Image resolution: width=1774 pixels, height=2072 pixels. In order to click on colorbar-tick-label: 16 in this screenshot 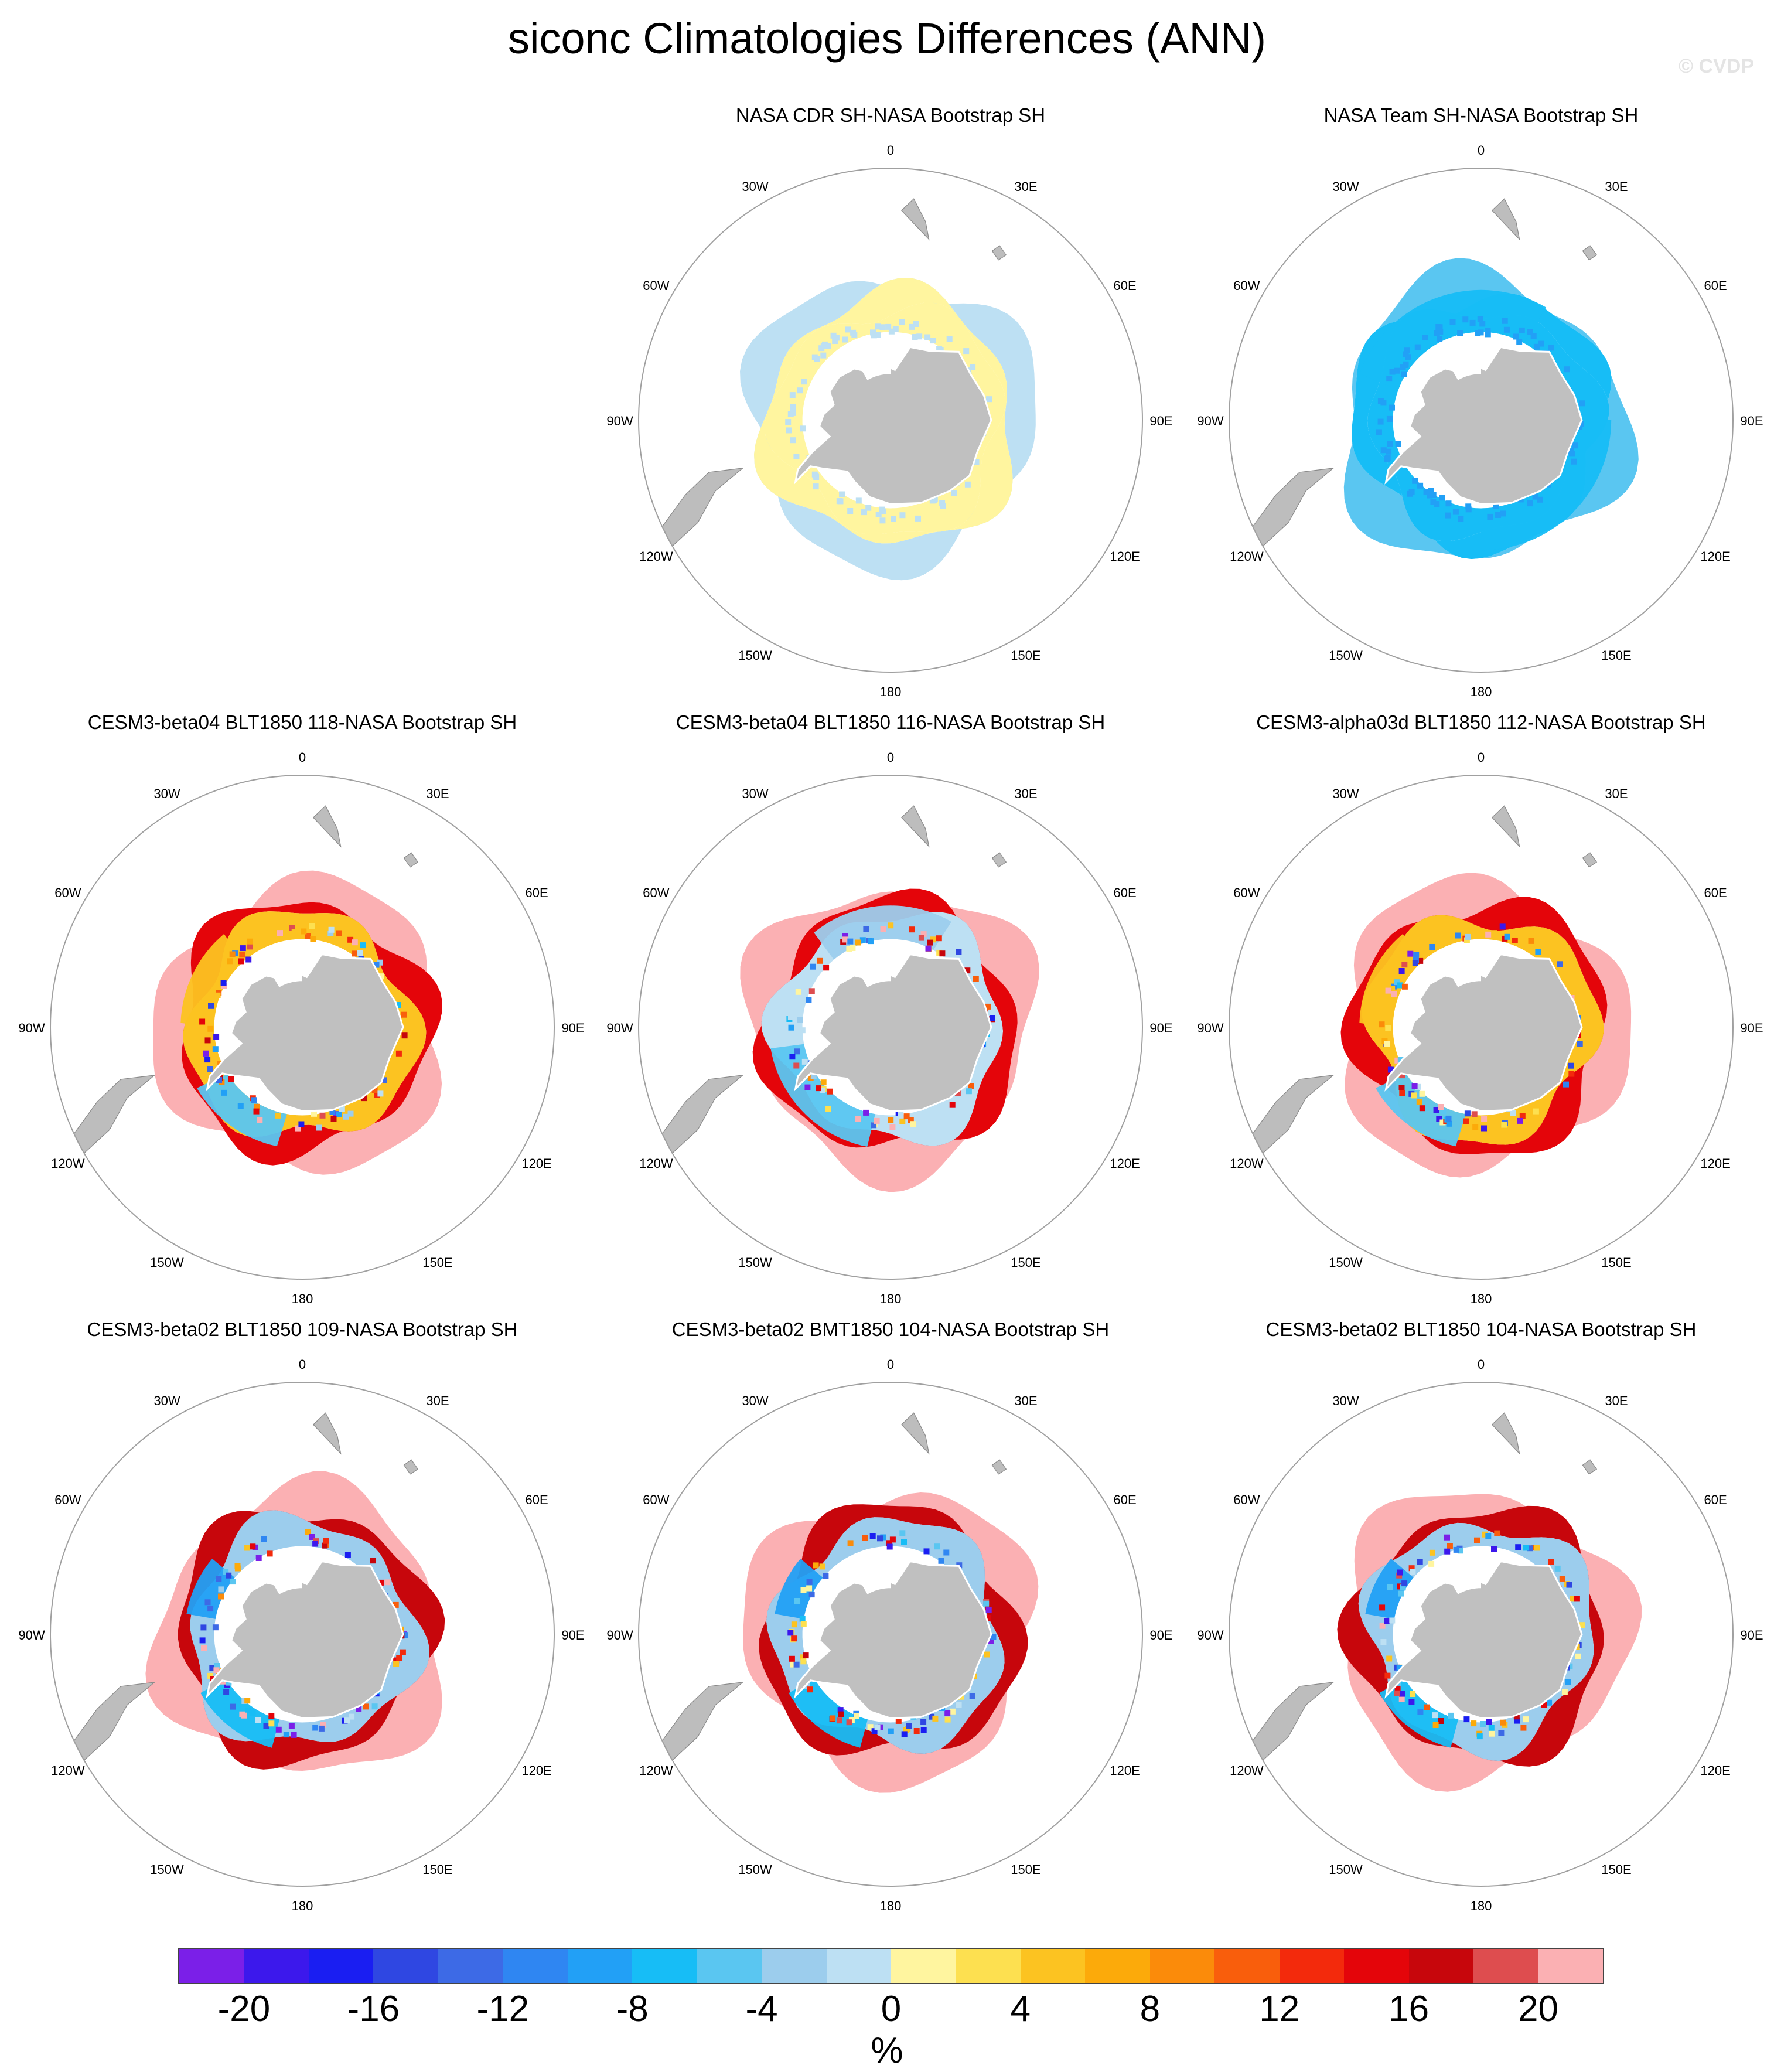, I will do `click(1410, 2009)`.